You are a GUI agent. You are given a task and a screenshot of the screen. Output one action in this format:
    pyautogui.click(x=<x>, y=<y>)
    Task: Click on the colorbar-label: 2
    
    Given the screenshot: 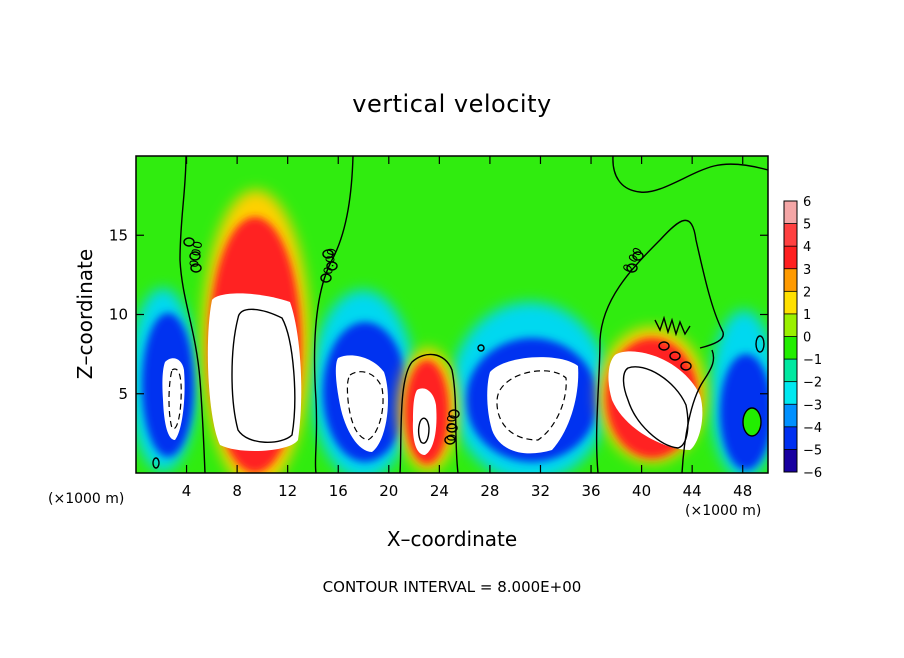 What is the action you would take?
    pyautogui.click(x=807, y=292)
    